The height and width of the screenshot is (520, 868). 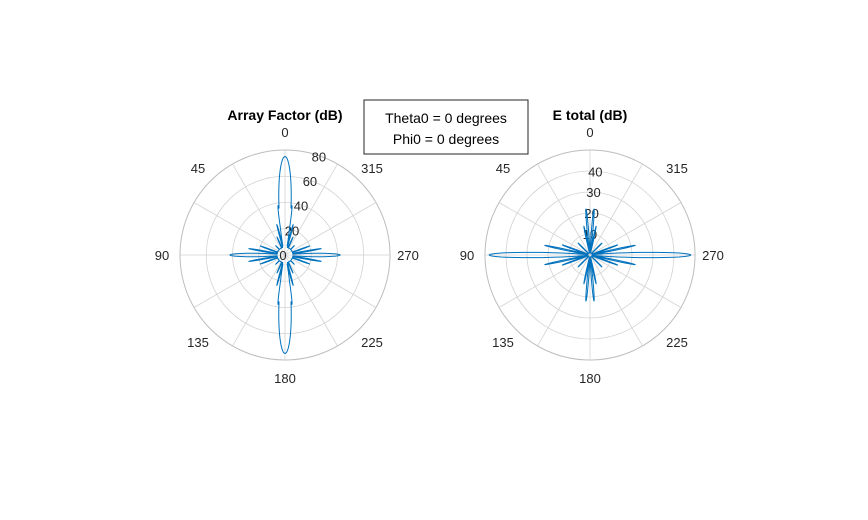 What do you see at coordinates (310, 181) in the screenshot?
I see `r-tick-label: 60` at bounding box center [310, 181].